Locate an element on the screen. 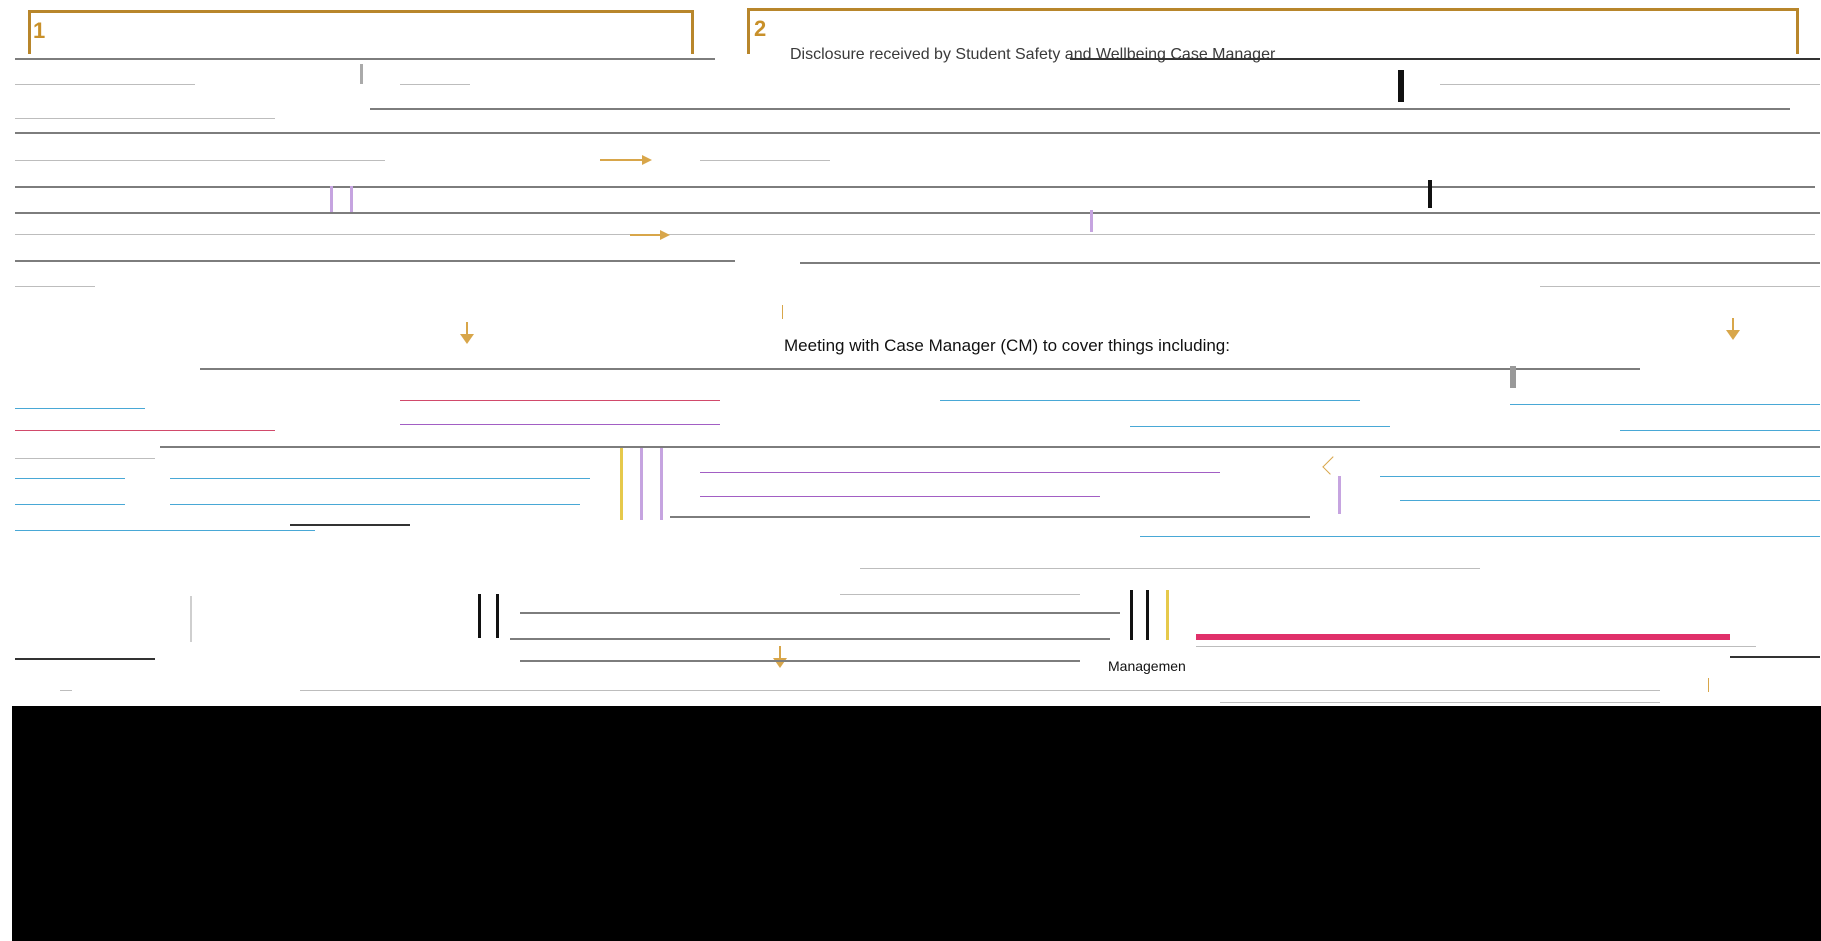 This screenshot has width=1821, height=941. step-1-number: 1 is located at coordinates (39, 30).